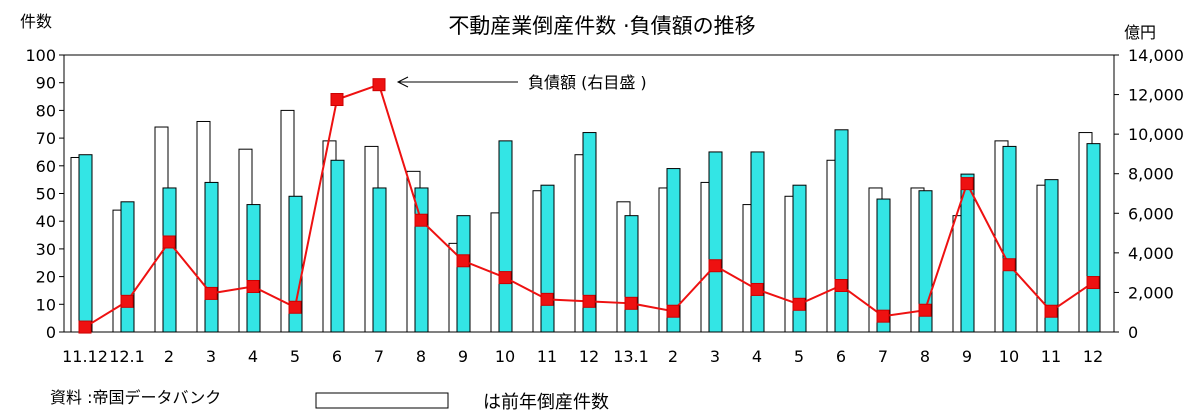 This screenshot has height=414, width=1204. I want to click on left-axis-unit: 件数, so click(36, 21).